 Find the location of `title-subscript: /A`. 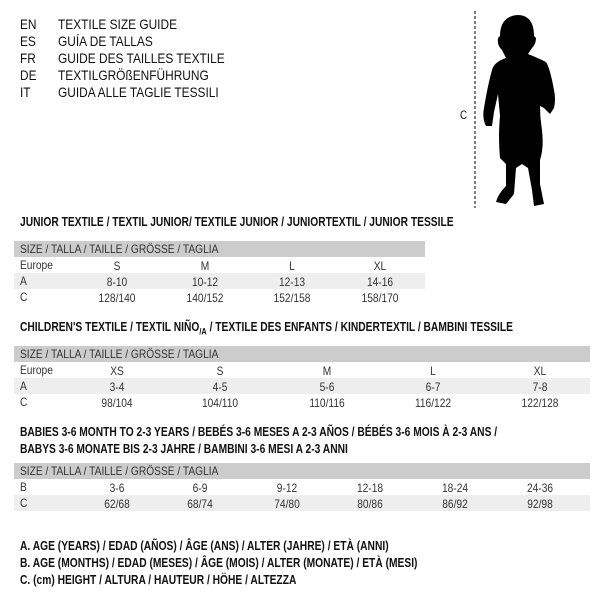

title-subscript: /A is located at coordinates (203, 331).